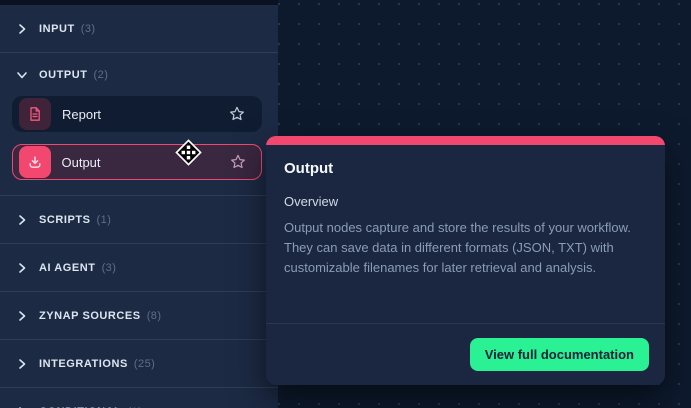  Describe the element at coordinates (90, 315) in the screenshot. I see `section-label-zynap-sources: ZYNAP SOURCES` at that location.